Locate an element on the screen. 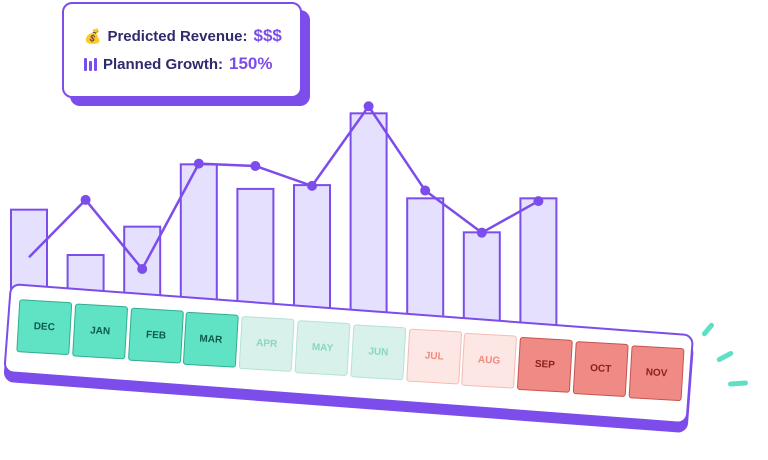 The width and height of the screenshot is (768, 460). point-jul is located at coordinates (425, 190).